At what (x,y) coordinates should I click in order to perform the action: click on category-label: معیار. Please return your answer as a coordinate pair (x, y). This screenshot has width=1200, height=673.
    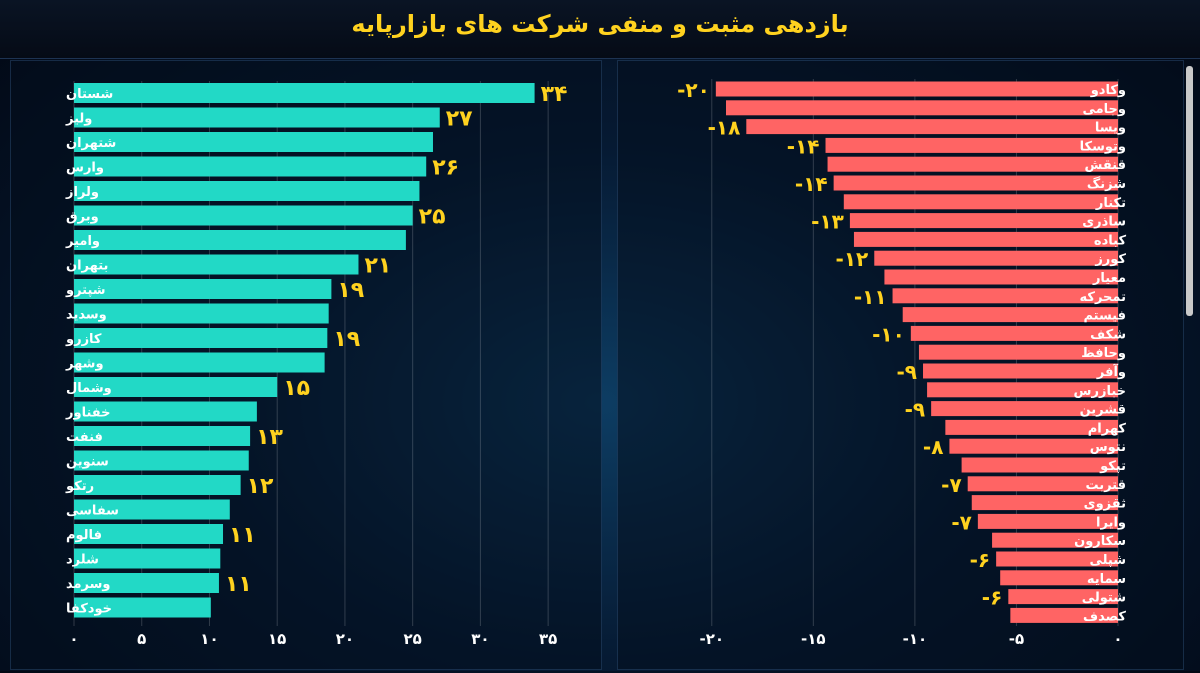
    Looking at the image, I should click on (1109, 278).